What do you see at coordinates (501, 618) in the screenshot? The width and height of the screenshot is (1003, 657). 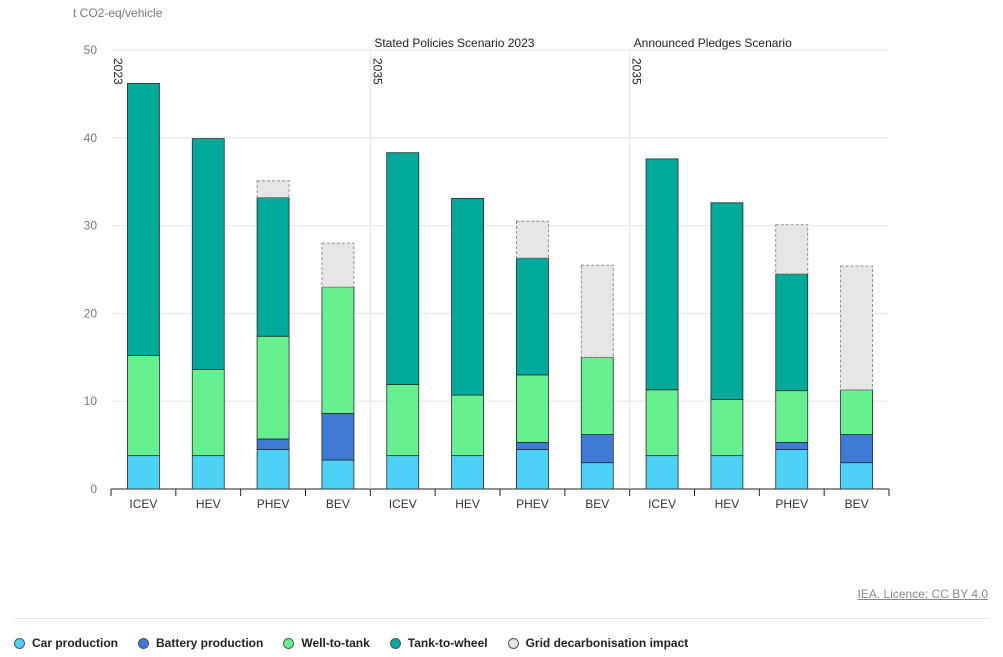 I see `legend-divider` at bounding box center [501, 618].